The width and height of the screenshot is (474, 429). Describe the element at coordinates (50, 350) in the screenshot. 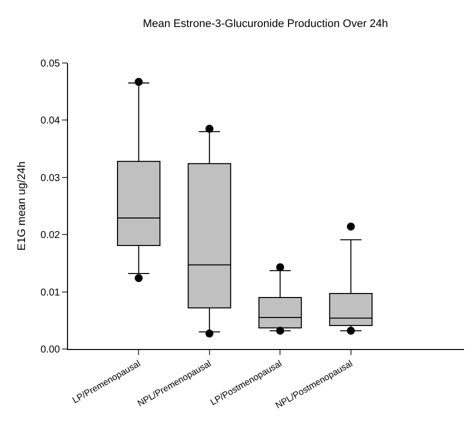

I see `y-tick-label: 0.00` at that location.